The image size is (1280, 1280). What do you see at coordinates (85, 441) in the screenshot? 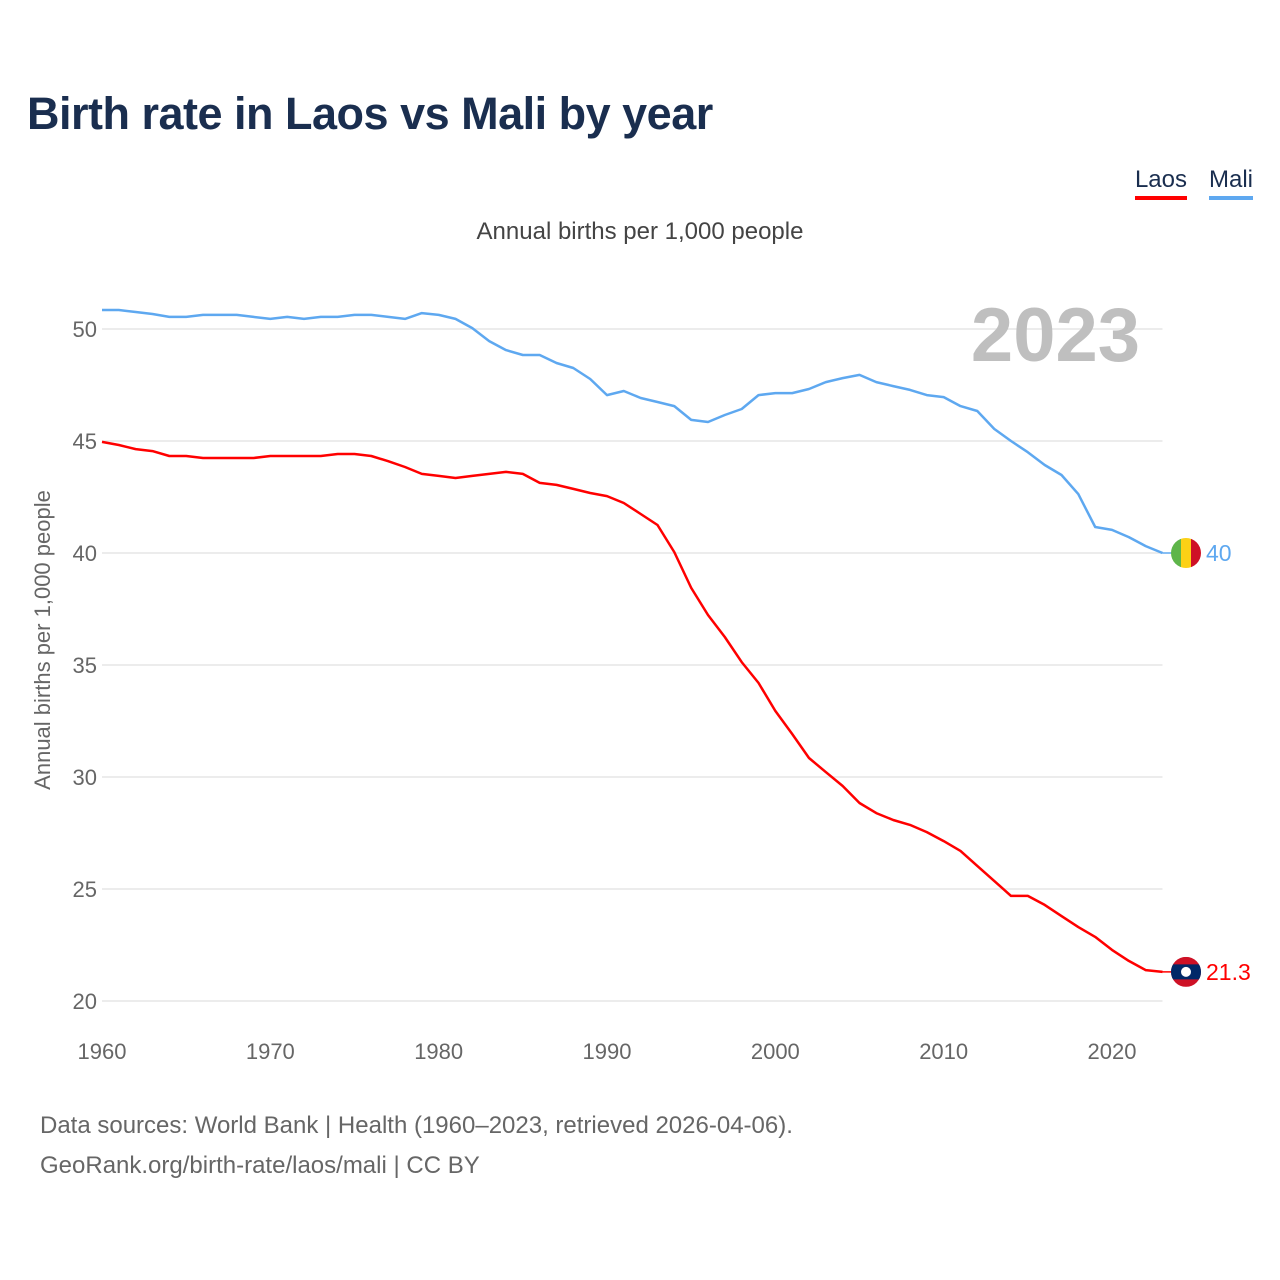
I see `y-tick-label: 45` at bounding box center [85, 441].